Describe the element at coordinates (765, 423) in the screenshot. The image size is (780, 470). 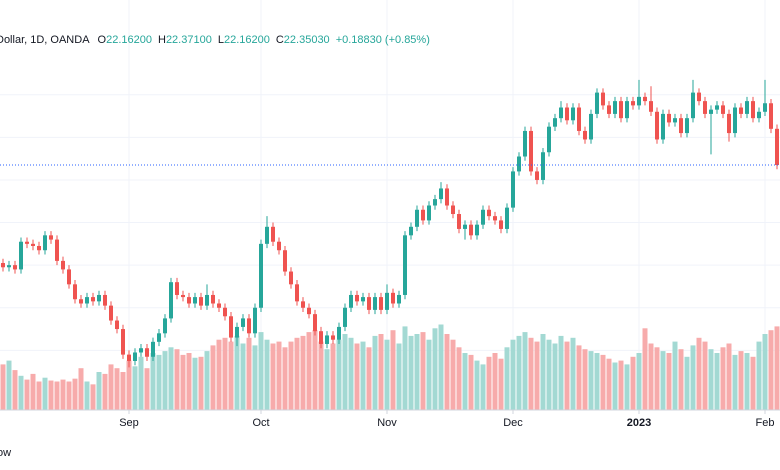
I see `x-tick-label: Feb` at that location.